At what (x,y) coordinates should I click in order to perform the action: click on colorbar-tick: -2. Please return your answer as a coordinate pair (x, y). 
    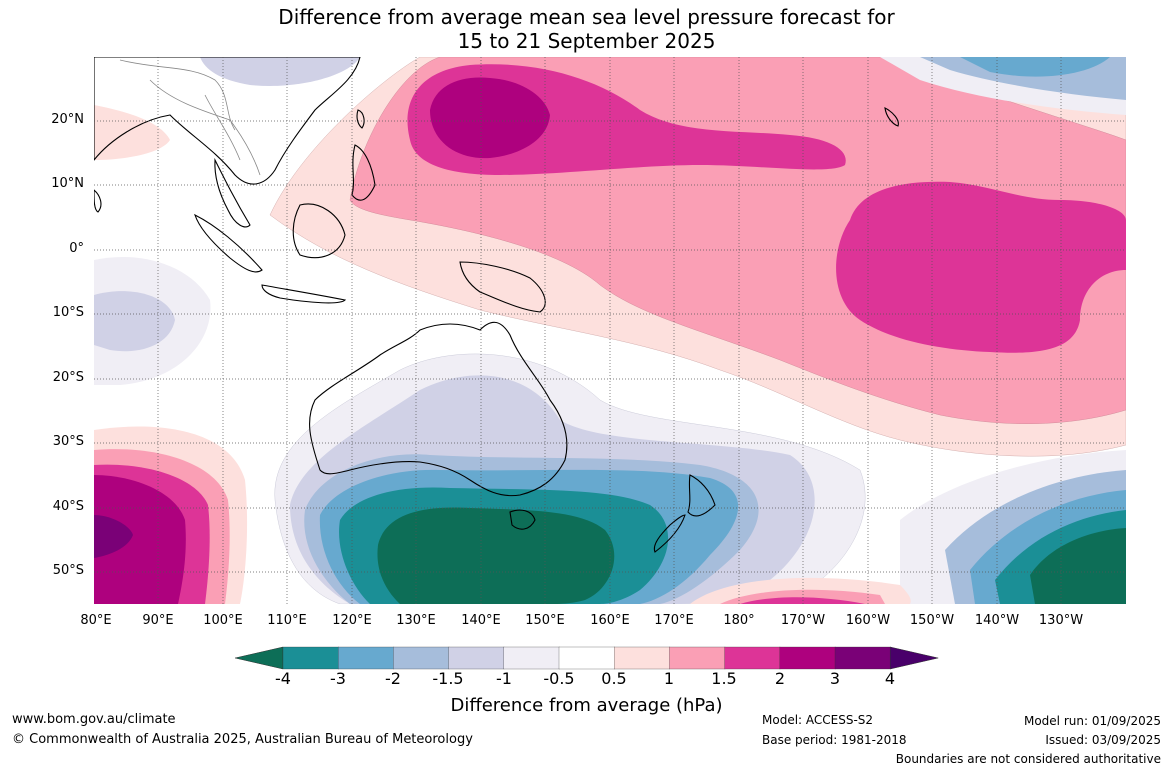
    Looking at the image, I should click on (393, 678).